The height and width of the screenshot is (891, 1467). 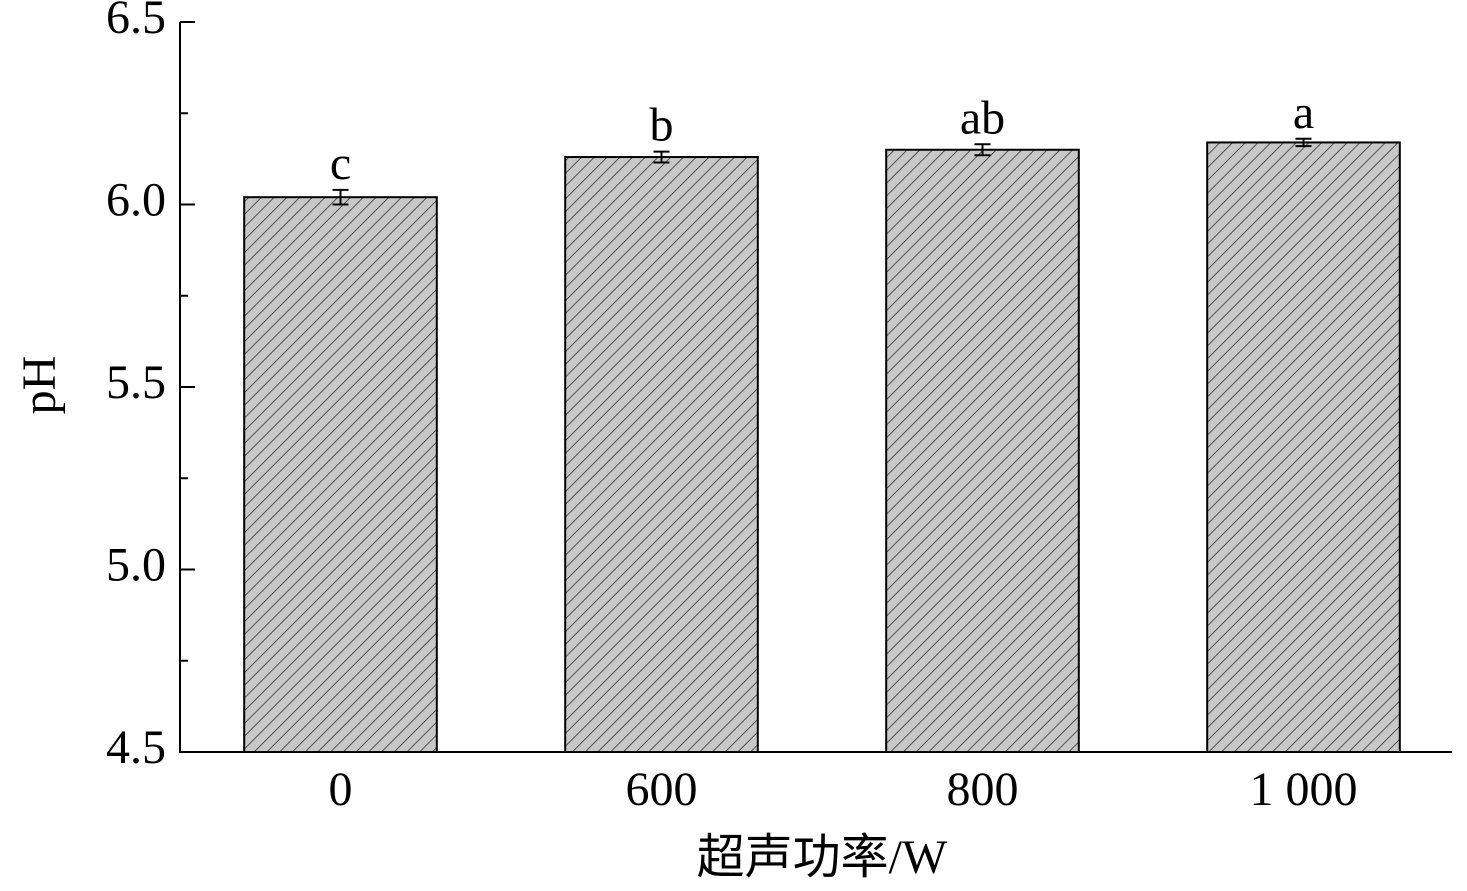 I want to click on y-axis-label: pH, so click(x=39, y=385).